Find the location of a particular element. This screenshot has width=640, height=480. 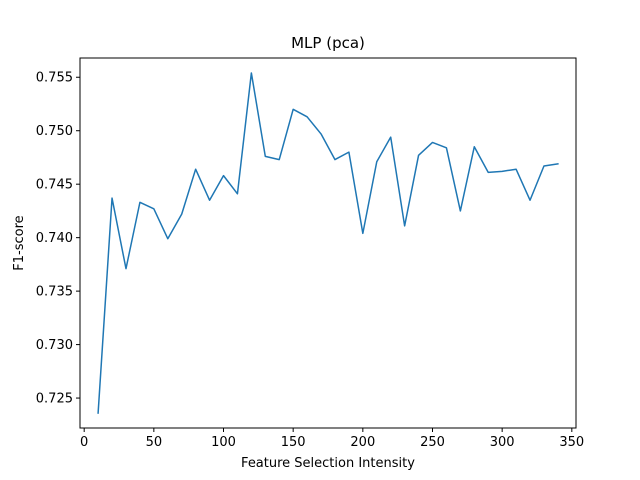

chart-title: MLP (pca) is located at coordinates (328, 43).